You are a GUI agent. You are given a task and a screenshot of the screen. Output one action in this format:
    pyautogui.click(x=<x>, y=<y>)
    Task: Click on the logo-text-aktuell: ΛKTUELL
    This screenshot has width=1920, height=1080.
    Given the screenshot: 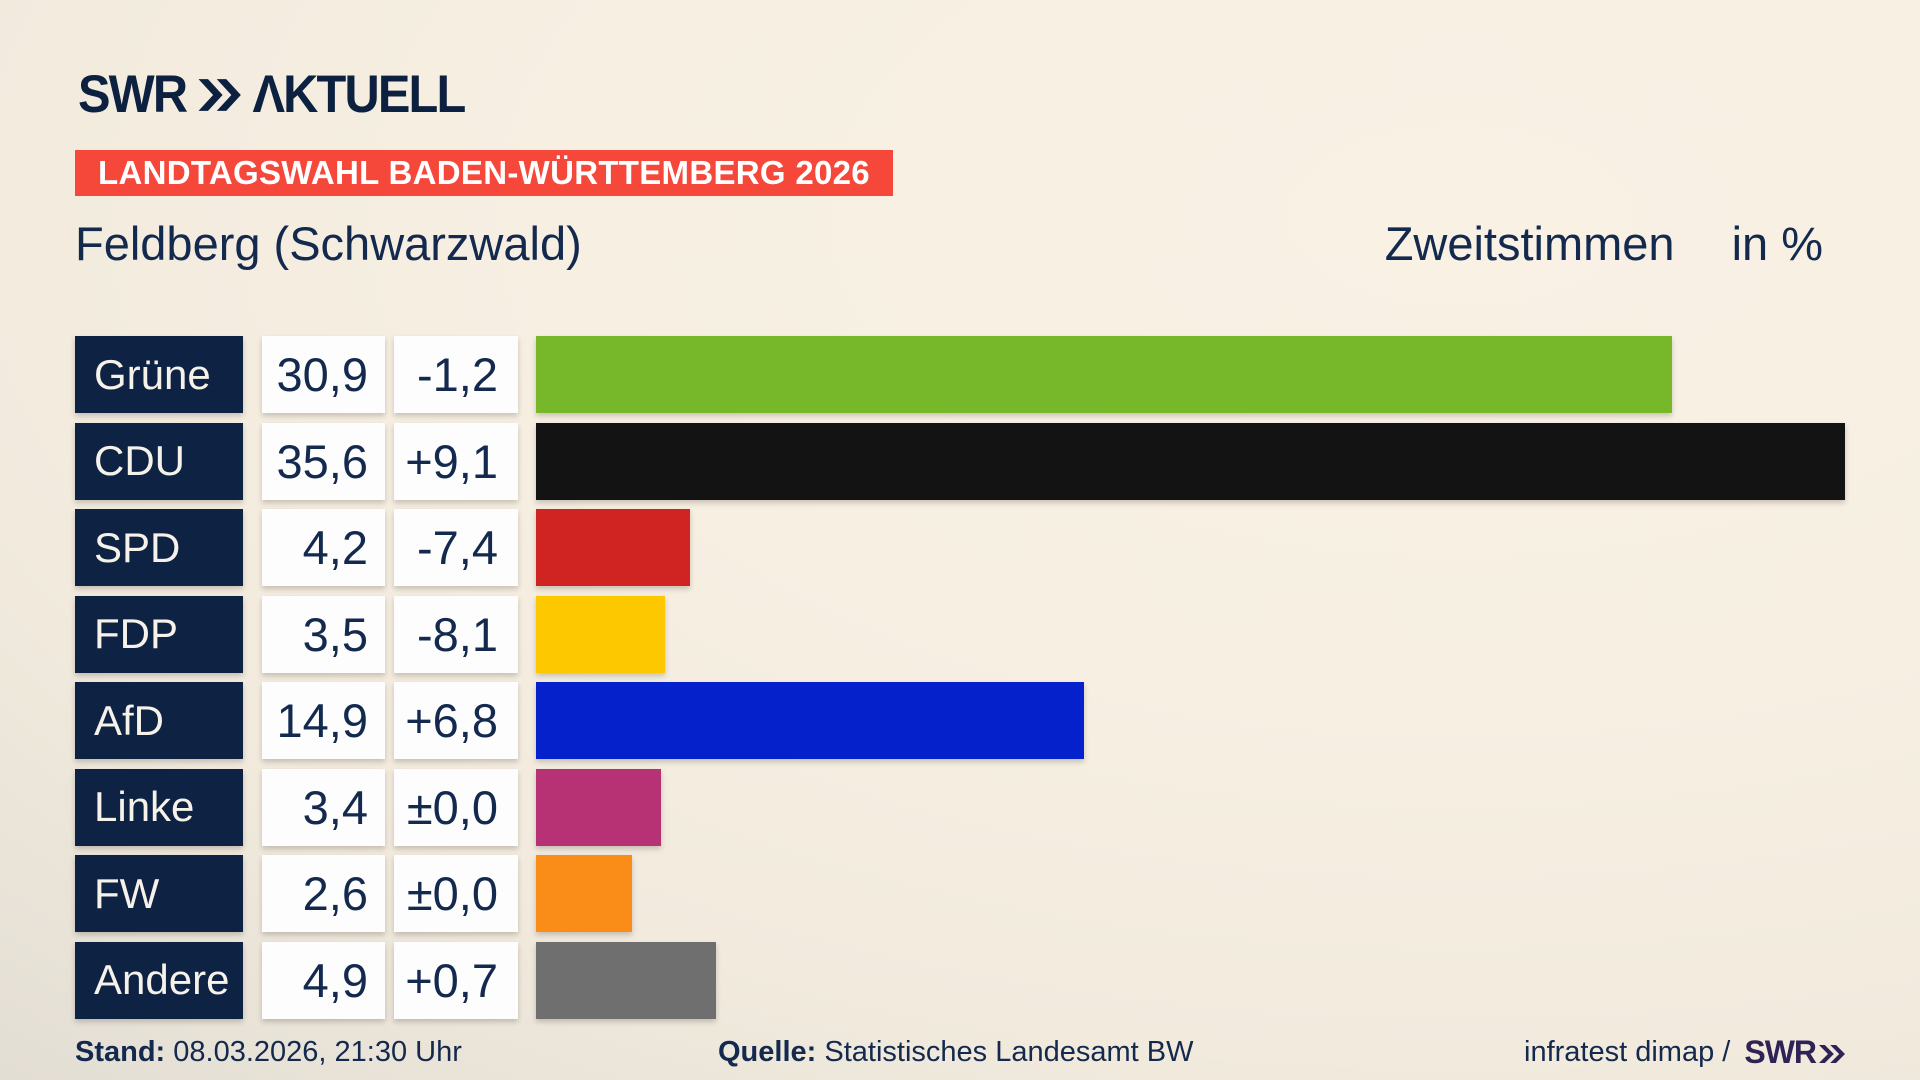 What is the action you would take?
    pyautogui.click(x=359, y=94)
    